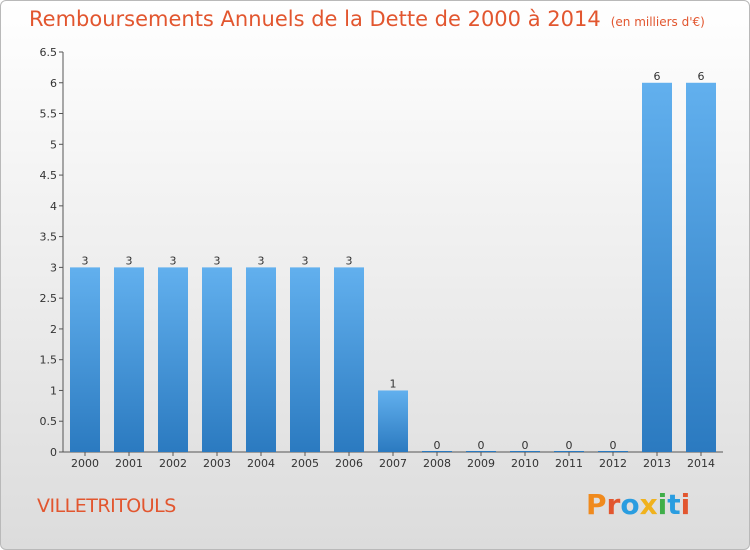 The height and width of the screenshot is (550, 750). Describe the element at coordinates (525, 463) in the screenshot. I see `x-tick-label: 2010` at that location.